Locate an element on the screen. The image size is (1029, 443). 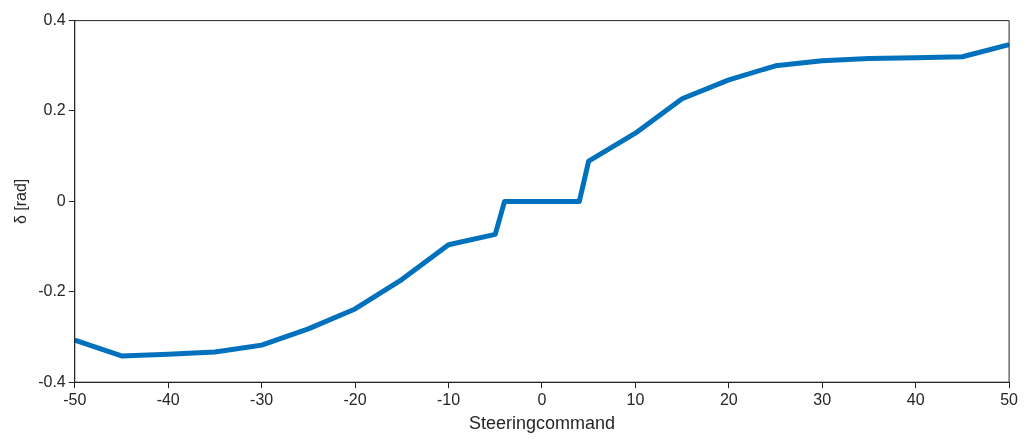
x-tick-label: 50 is located at coordinates (1009, 400).